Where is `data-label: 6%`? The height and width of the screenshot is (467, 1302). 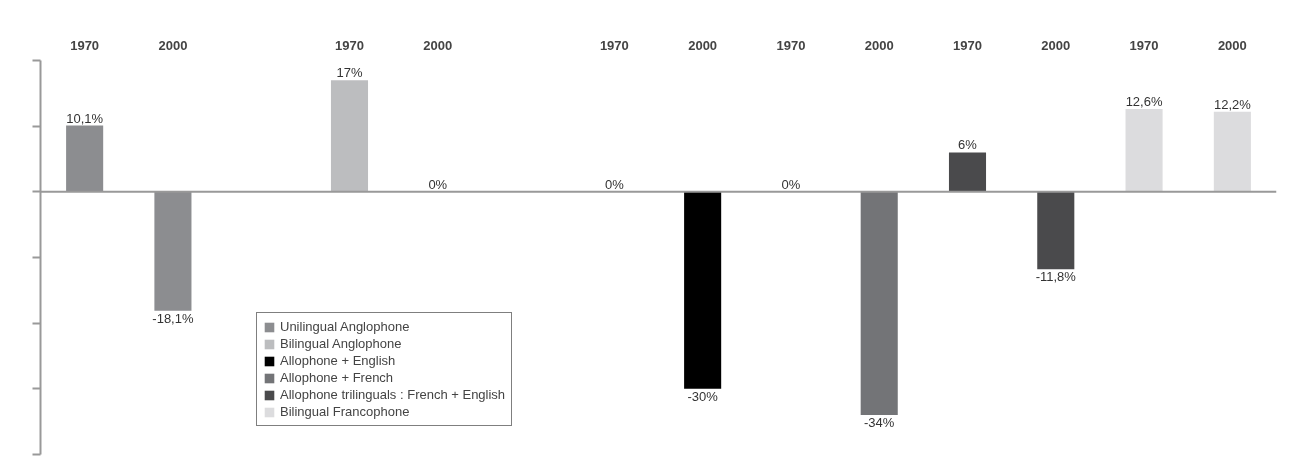 data-label: 6% is located at coordinates (968, 145).